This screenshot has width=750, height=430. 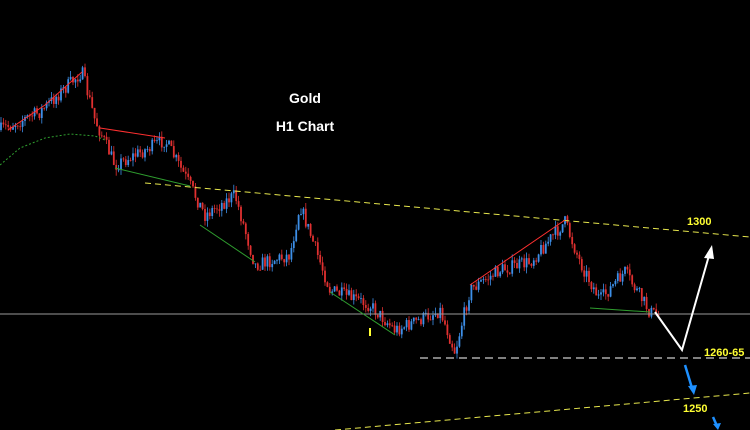 What do you see at coordinates (688, 376) in the screenshot?
I see `down-arrow` at bounding box center [688, 376].